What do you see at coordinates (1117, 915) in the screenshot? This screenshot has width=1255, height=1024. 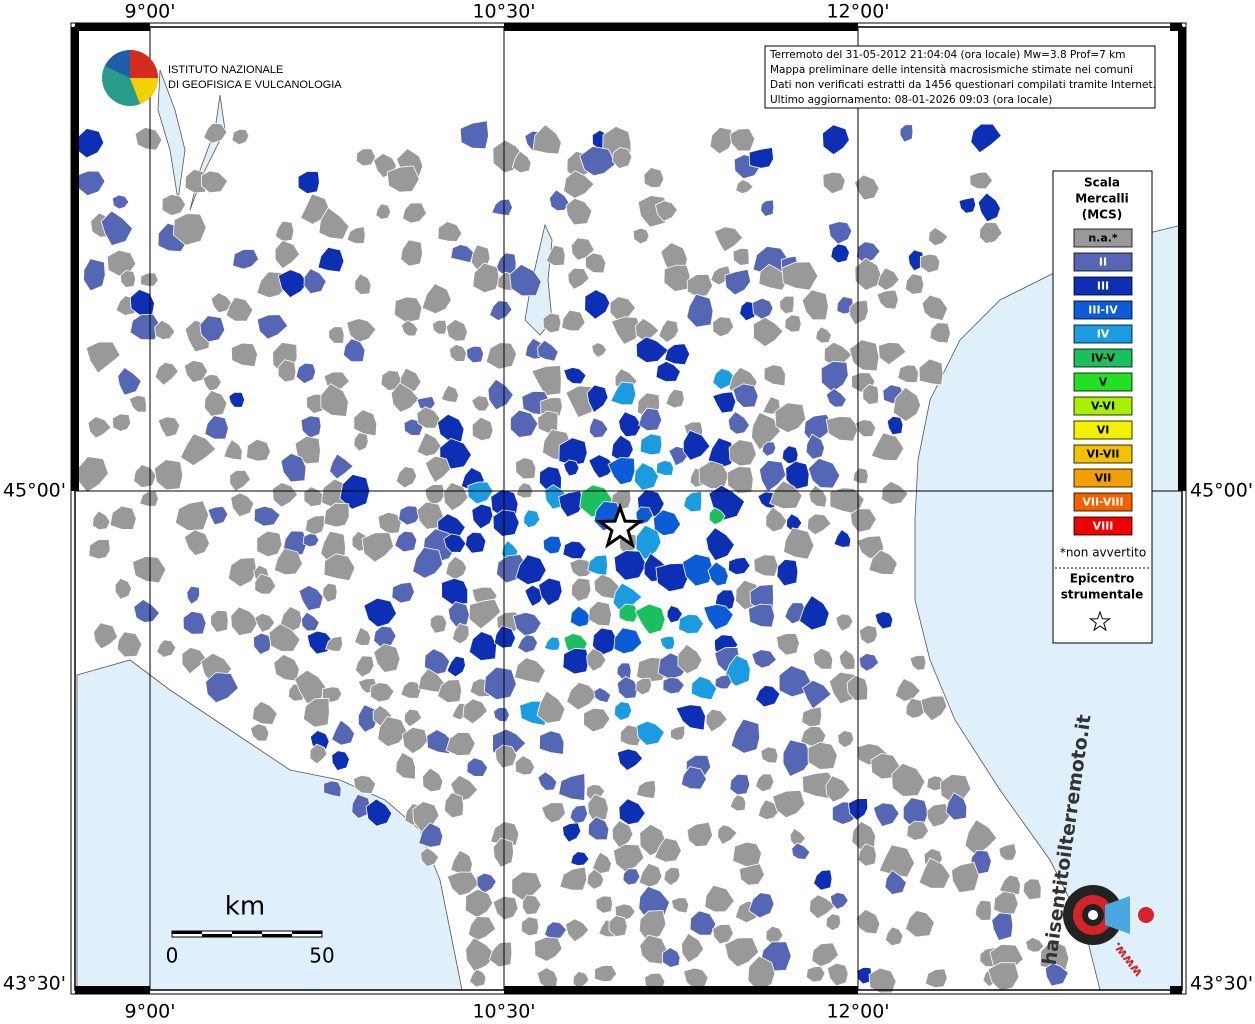 I see `watermark-beam` at bounding box center [1117, 915].